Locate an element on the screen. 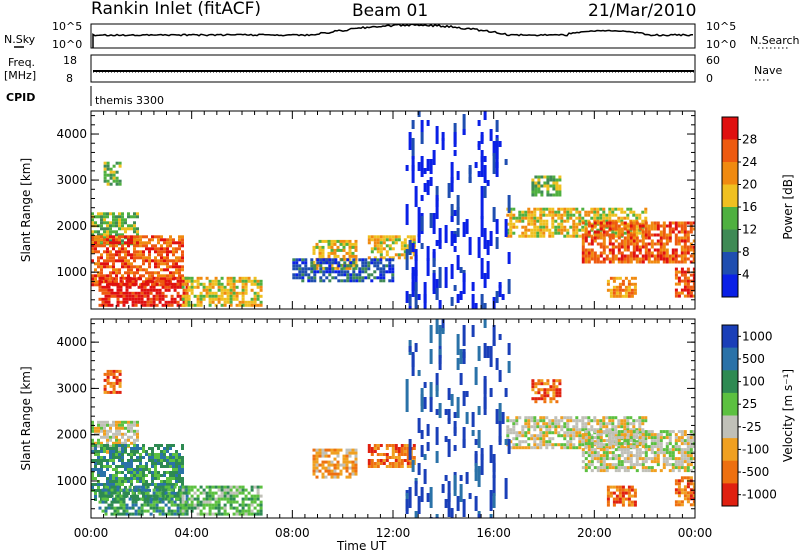 The image size is (800, 554). x-tick-label: 16:00 is located at coordinates (493, 533).